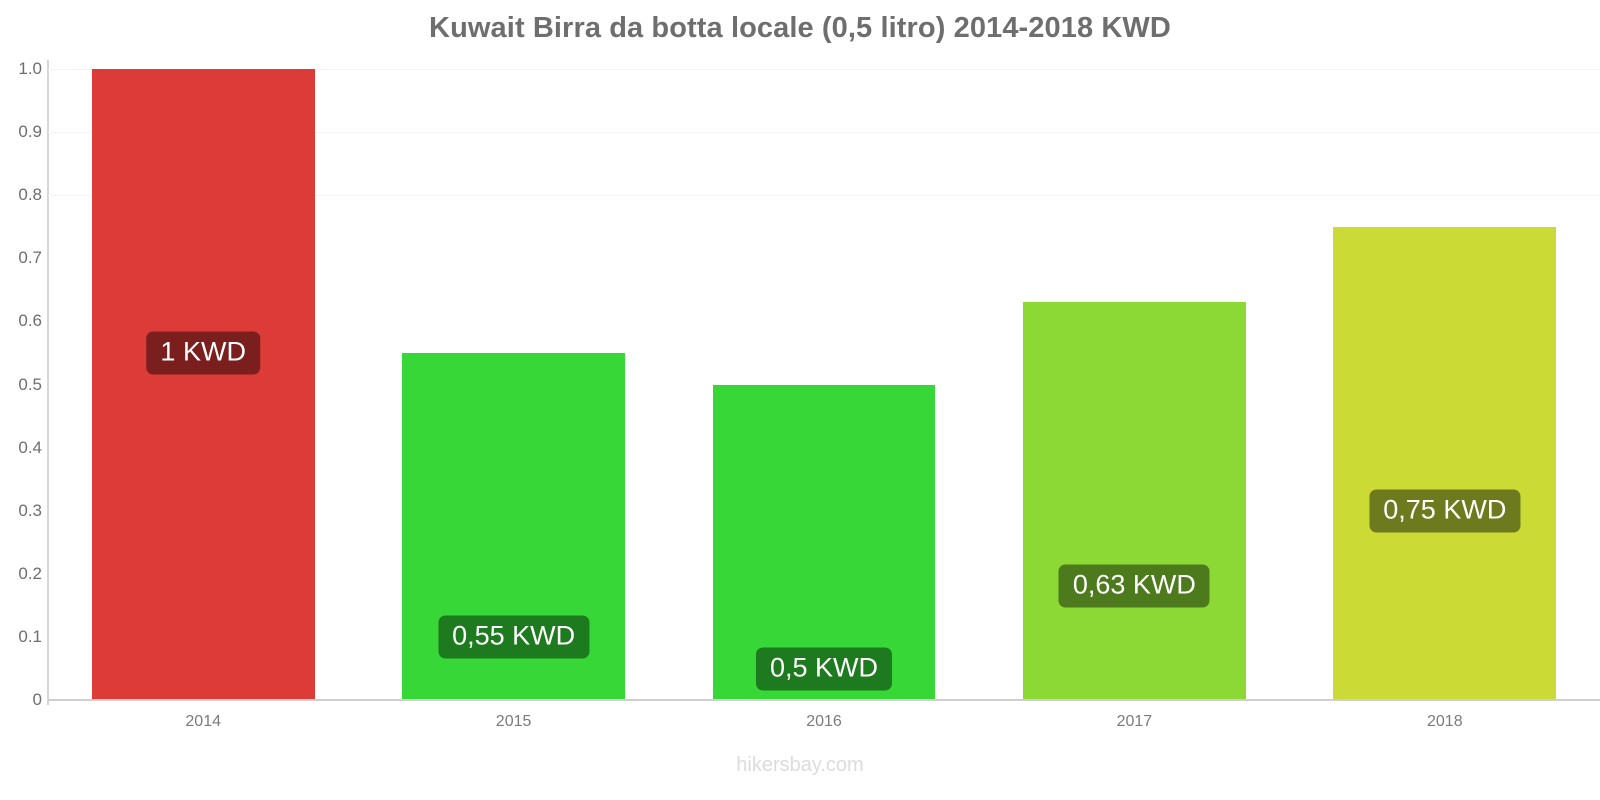  What do you see at coordinates (1134, 586) in the screenshot?
I see `value-label-2017: 0,63 KWD` at bounding box center [1134, 586].